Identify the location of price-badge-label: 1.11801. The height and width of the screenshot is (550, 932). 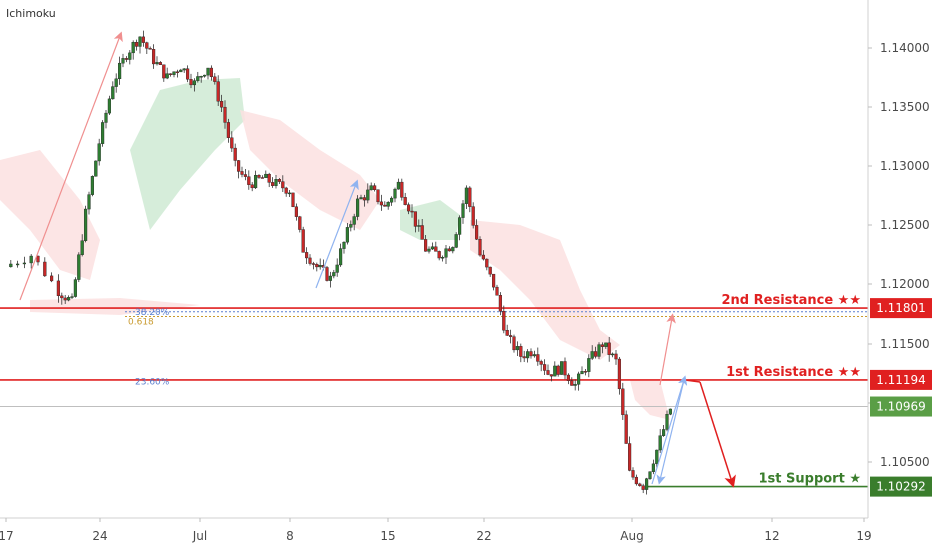
(901, 308).